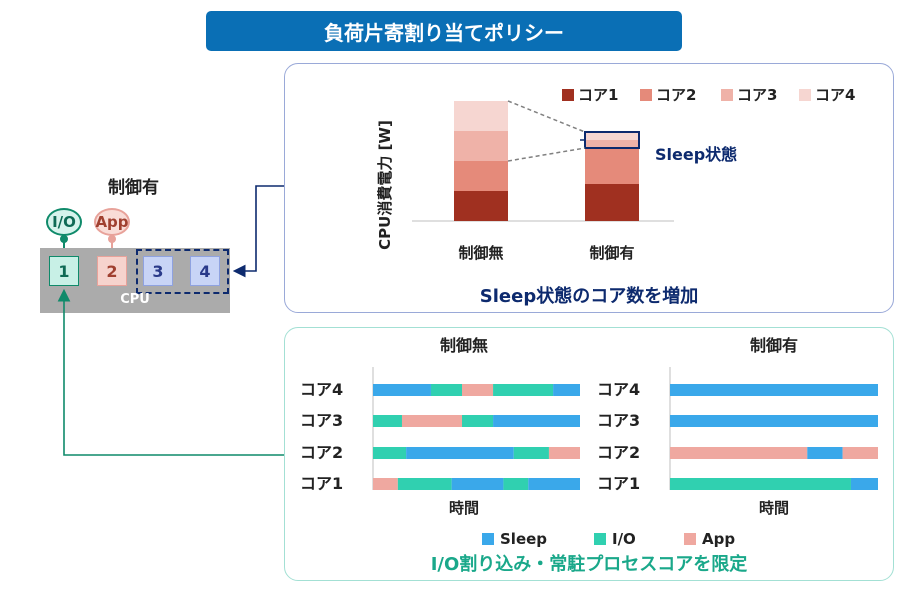  What do you see at coordinates (321, 389) in the screenshot?
I see `row-label-1-1: コア4` at bounding box center [321, 389].